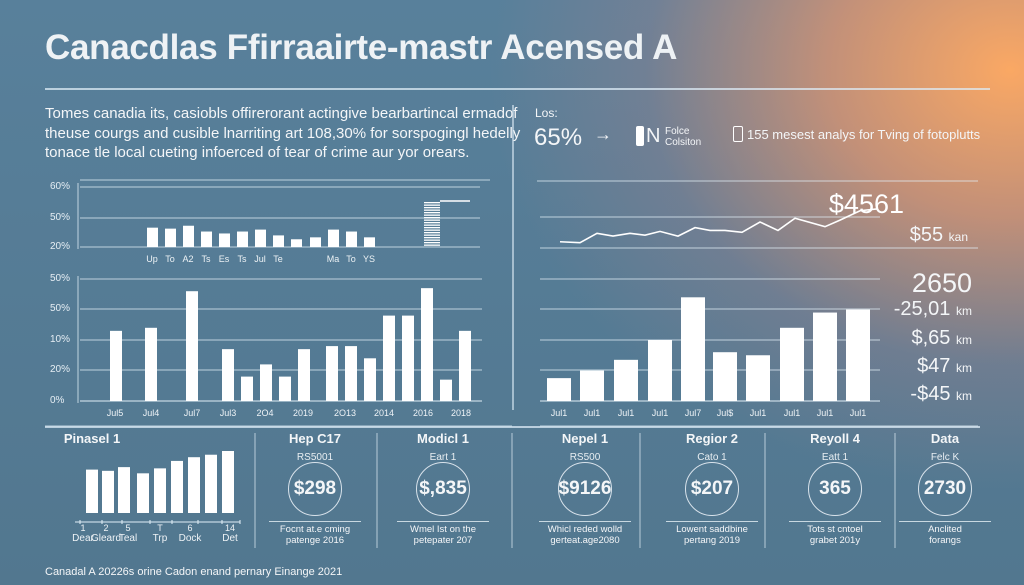 The image size is (1024, 585). Describe the element at coordinates (585, 457) in the screenshot. I see `panel-subtitle: RS500` at that location.